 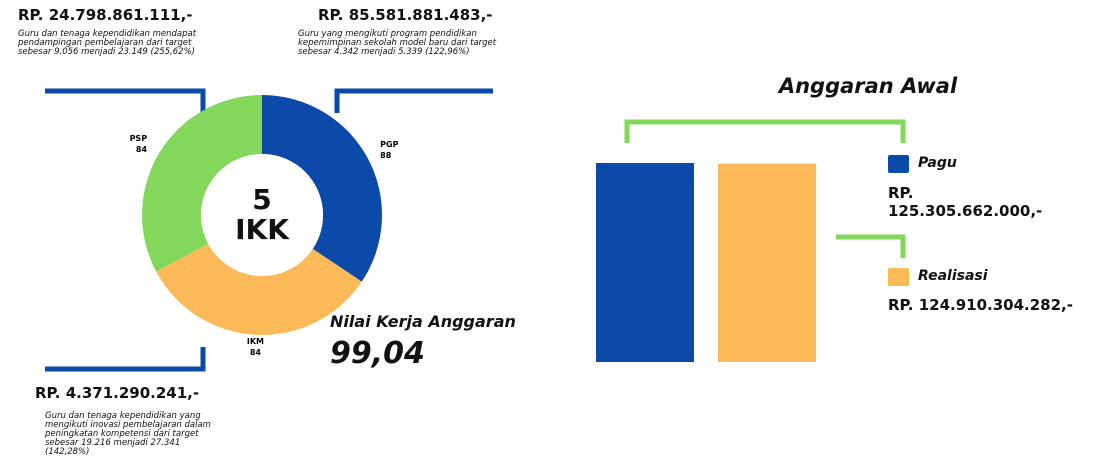 I want to click on slice-label: PGP, so click(x=389, y=144).